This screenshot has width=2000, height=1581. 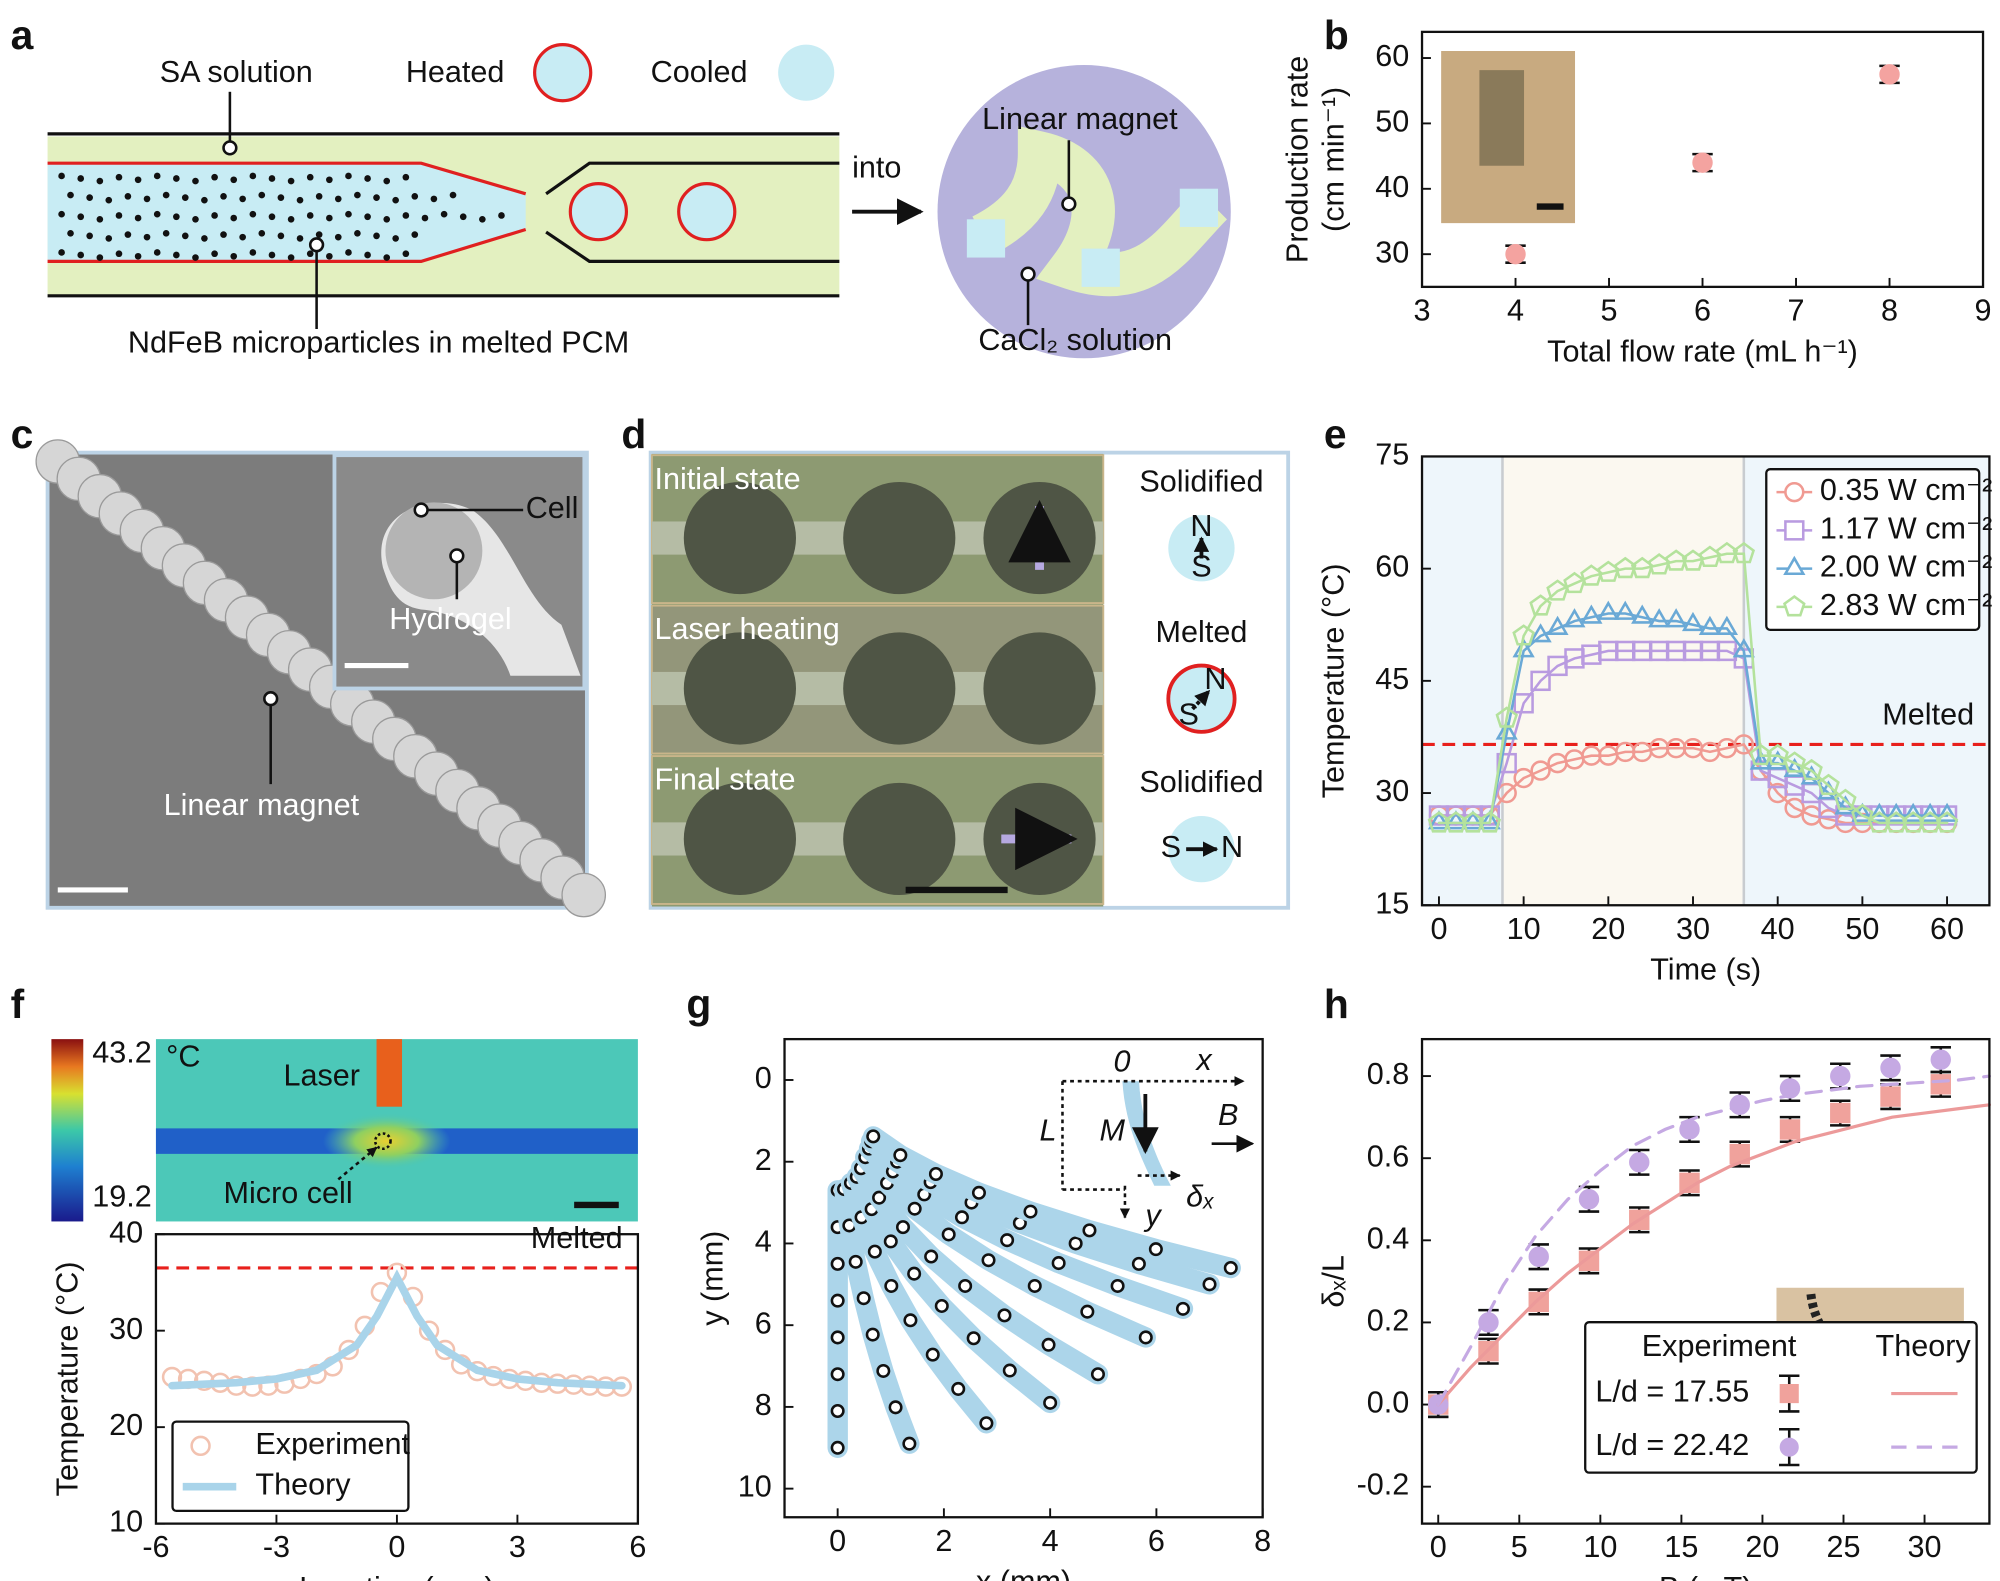 I want to click on y-tick-label: 2, so click(x=763, y=1160).